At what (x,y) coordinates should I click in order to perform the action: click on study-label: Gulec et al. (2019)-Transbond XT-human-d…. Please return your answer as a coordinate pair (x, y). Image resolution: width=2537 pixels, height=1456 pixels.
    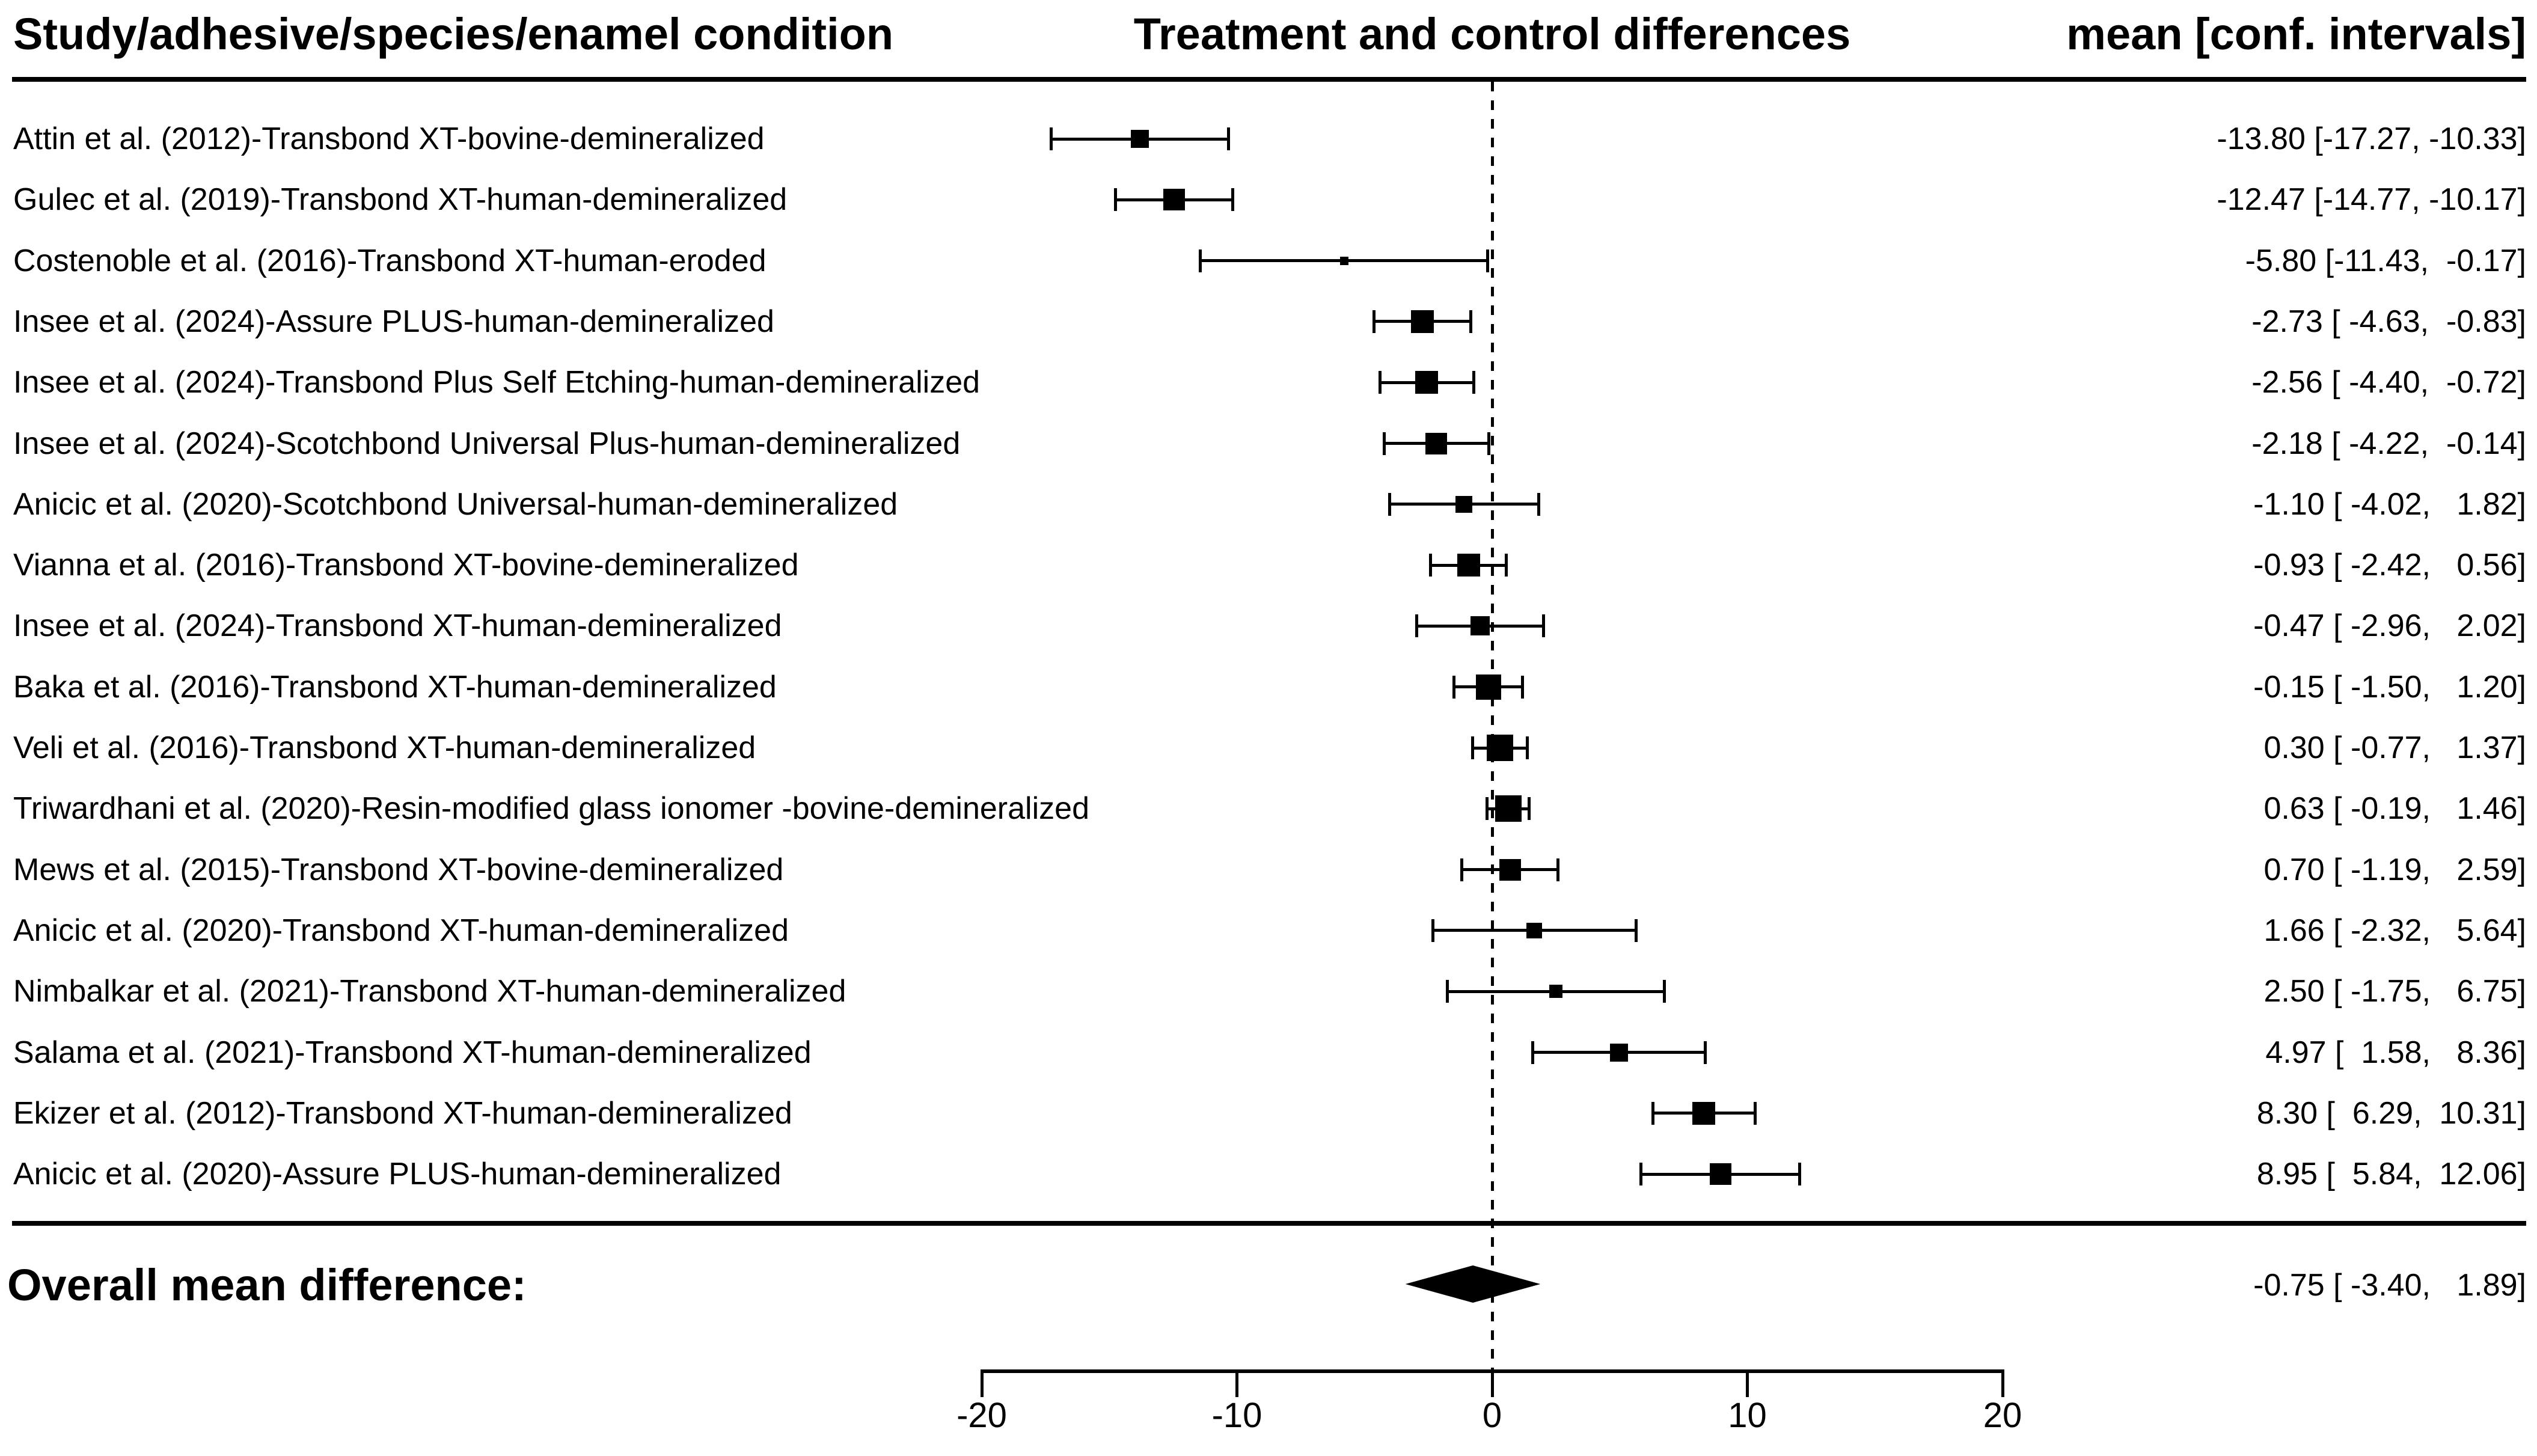
    Looking at the image, I should click on (400, 200).